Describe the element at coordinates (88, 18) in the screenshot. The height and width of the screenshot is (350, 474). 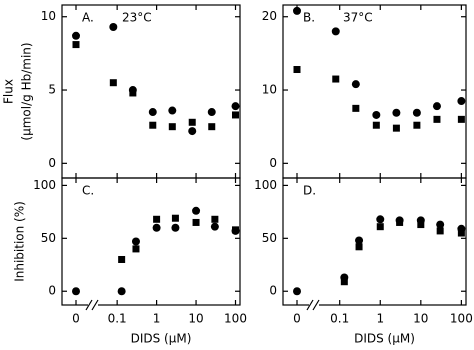
I see `panel-label: A.` at that location.